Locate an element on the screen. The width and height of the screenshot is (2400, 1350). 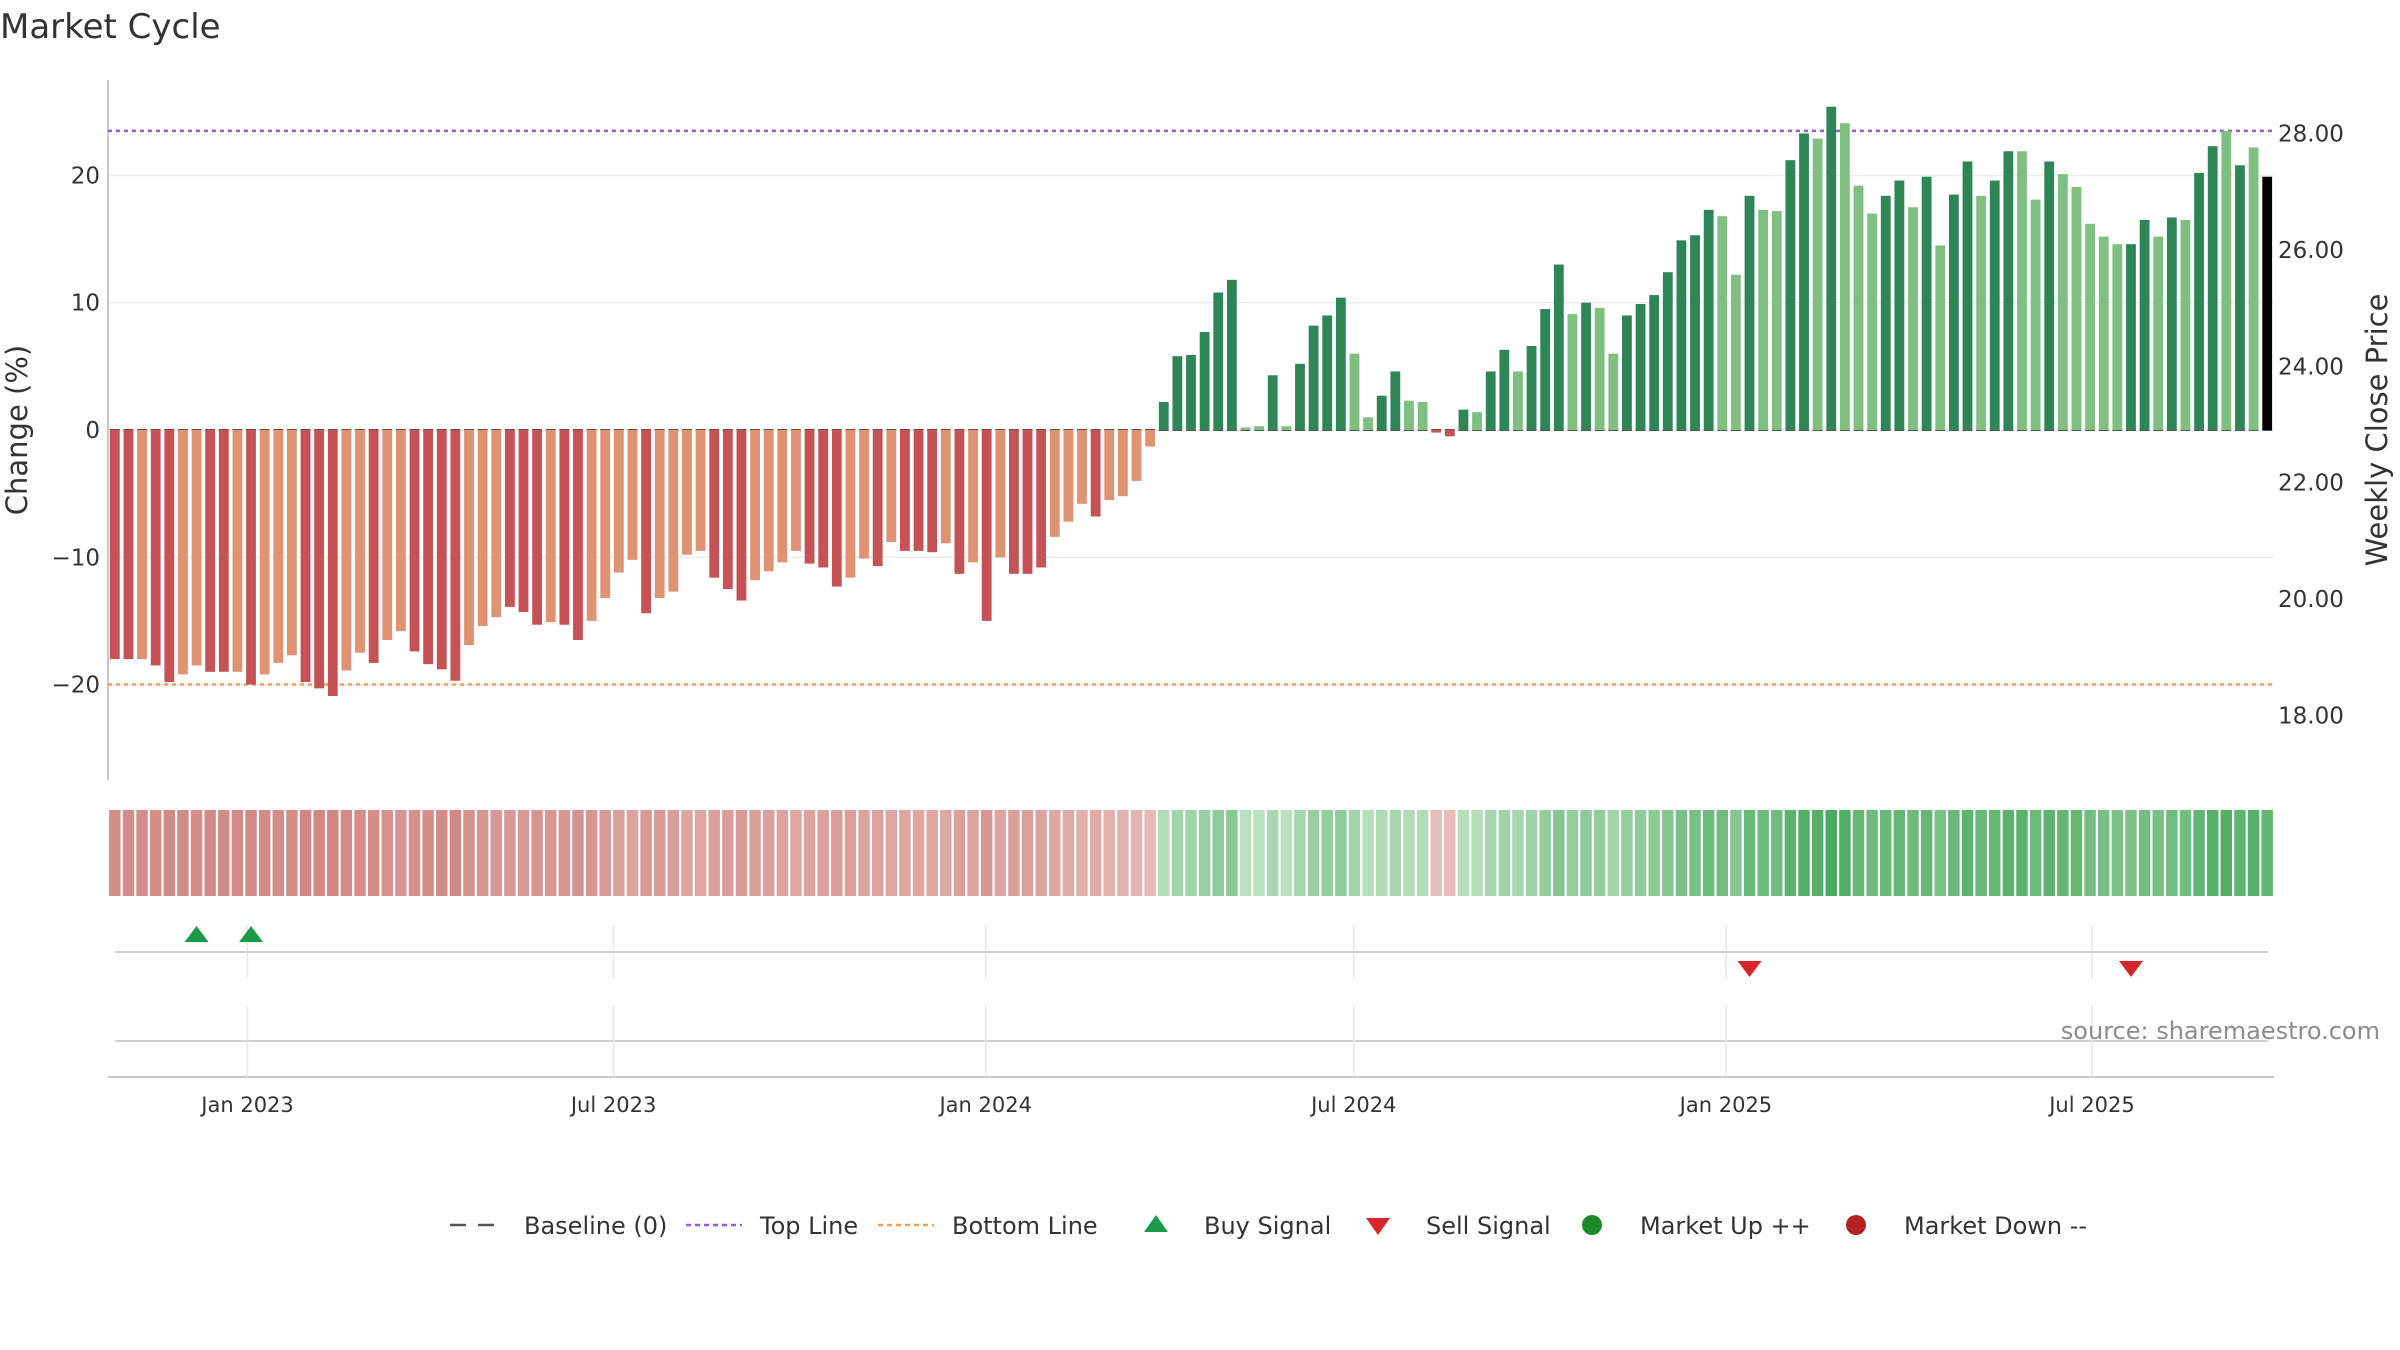
legend-label: Sell Signal is located at coordinates (1488, 1226).